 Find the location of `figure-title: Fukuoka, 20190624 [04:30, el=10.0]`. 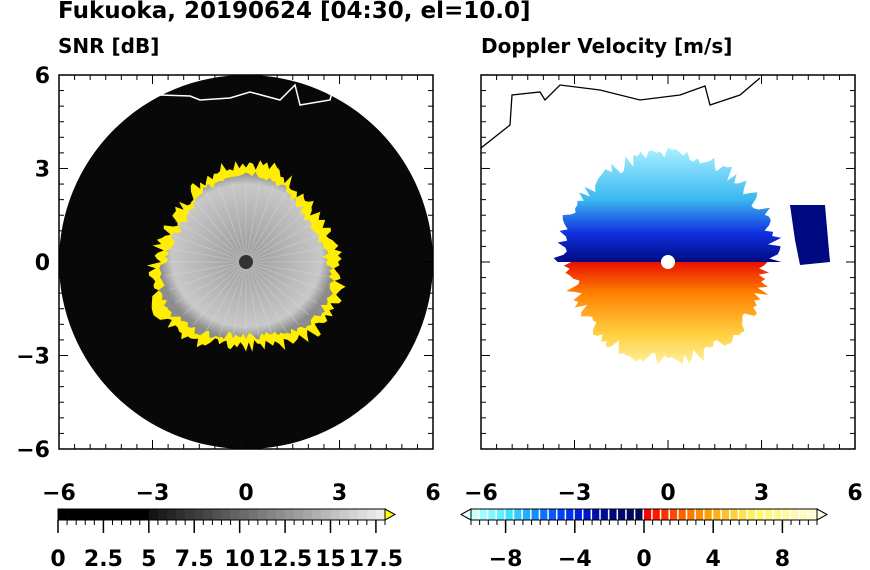

figure-title: Fukuoka, 20190624 [04:30, el=10.0] is located at coordinates (294, 12).